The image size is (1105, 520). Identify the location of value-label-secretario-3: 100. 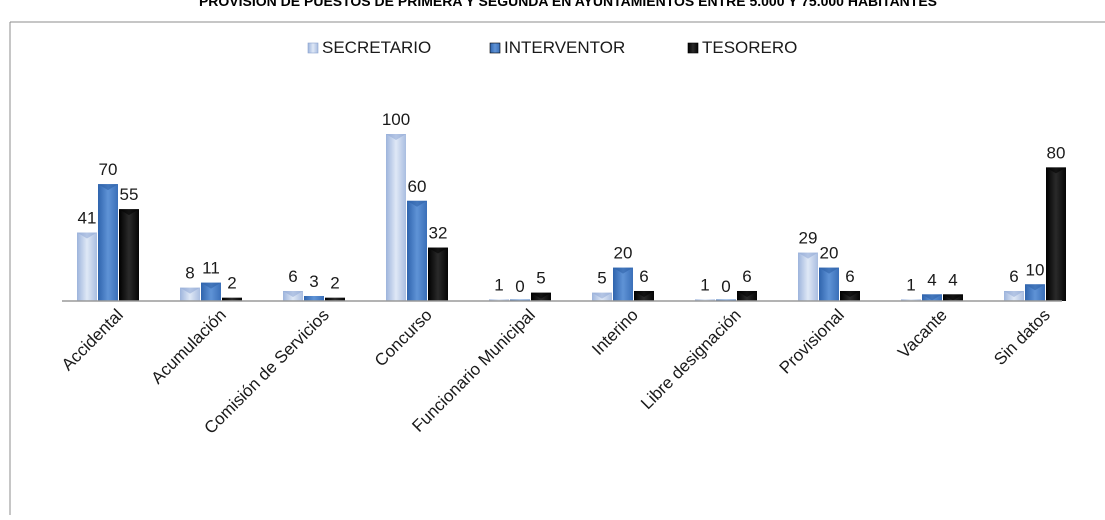
(396, 119).